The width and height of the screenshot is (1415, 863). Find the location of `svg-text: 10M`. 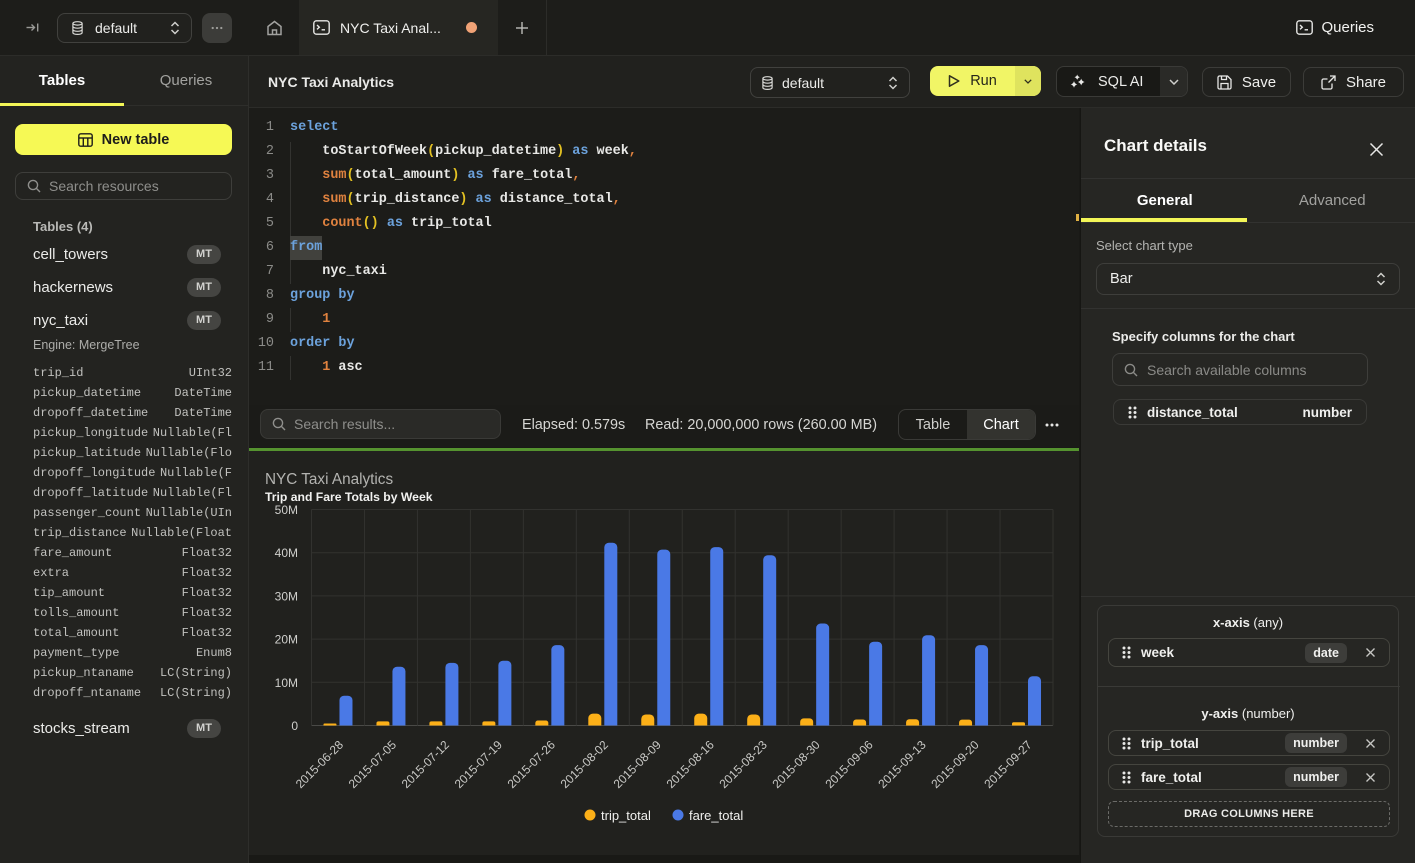

svg-text: 10M is located at coordinates (286, 683).